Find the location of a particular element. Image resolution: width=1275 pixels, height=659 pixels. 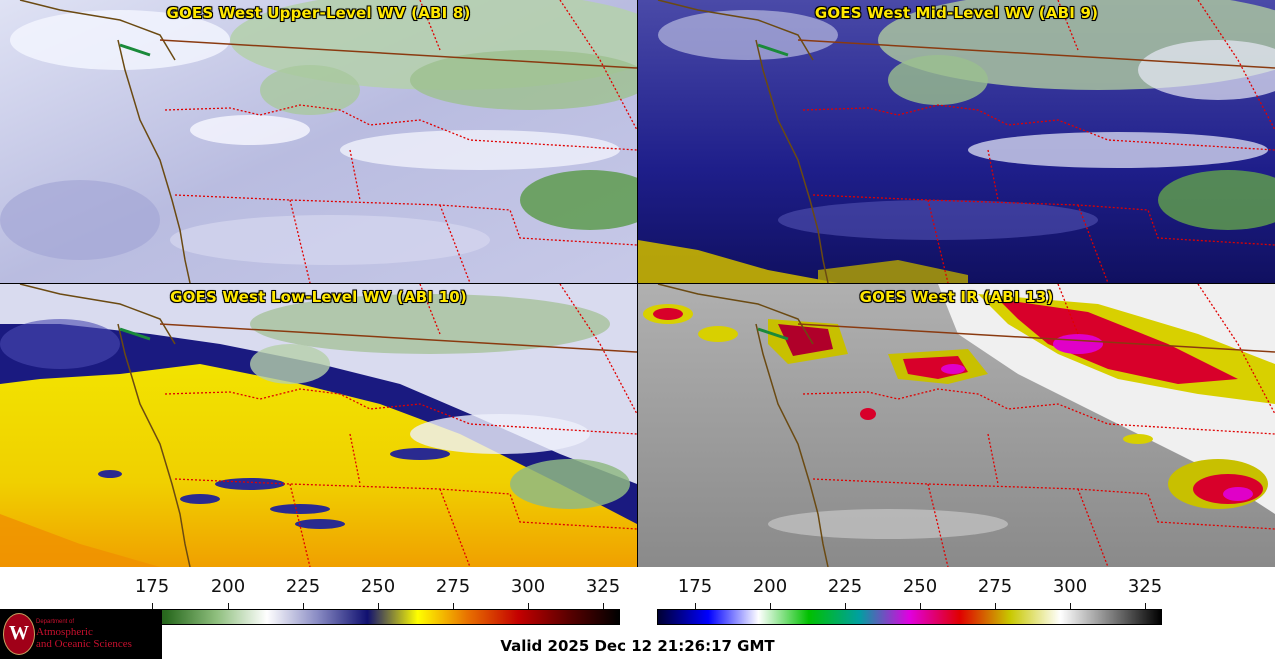

ir-tick-label: 325 is located at coordinates (1145, 586).